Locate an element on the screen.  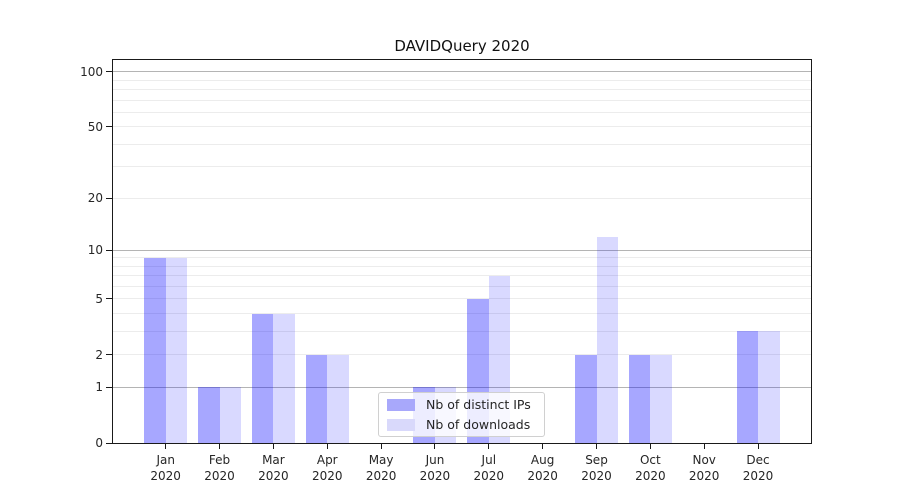
bar-feb-distinct-ips is located at coordinates (209, 415).